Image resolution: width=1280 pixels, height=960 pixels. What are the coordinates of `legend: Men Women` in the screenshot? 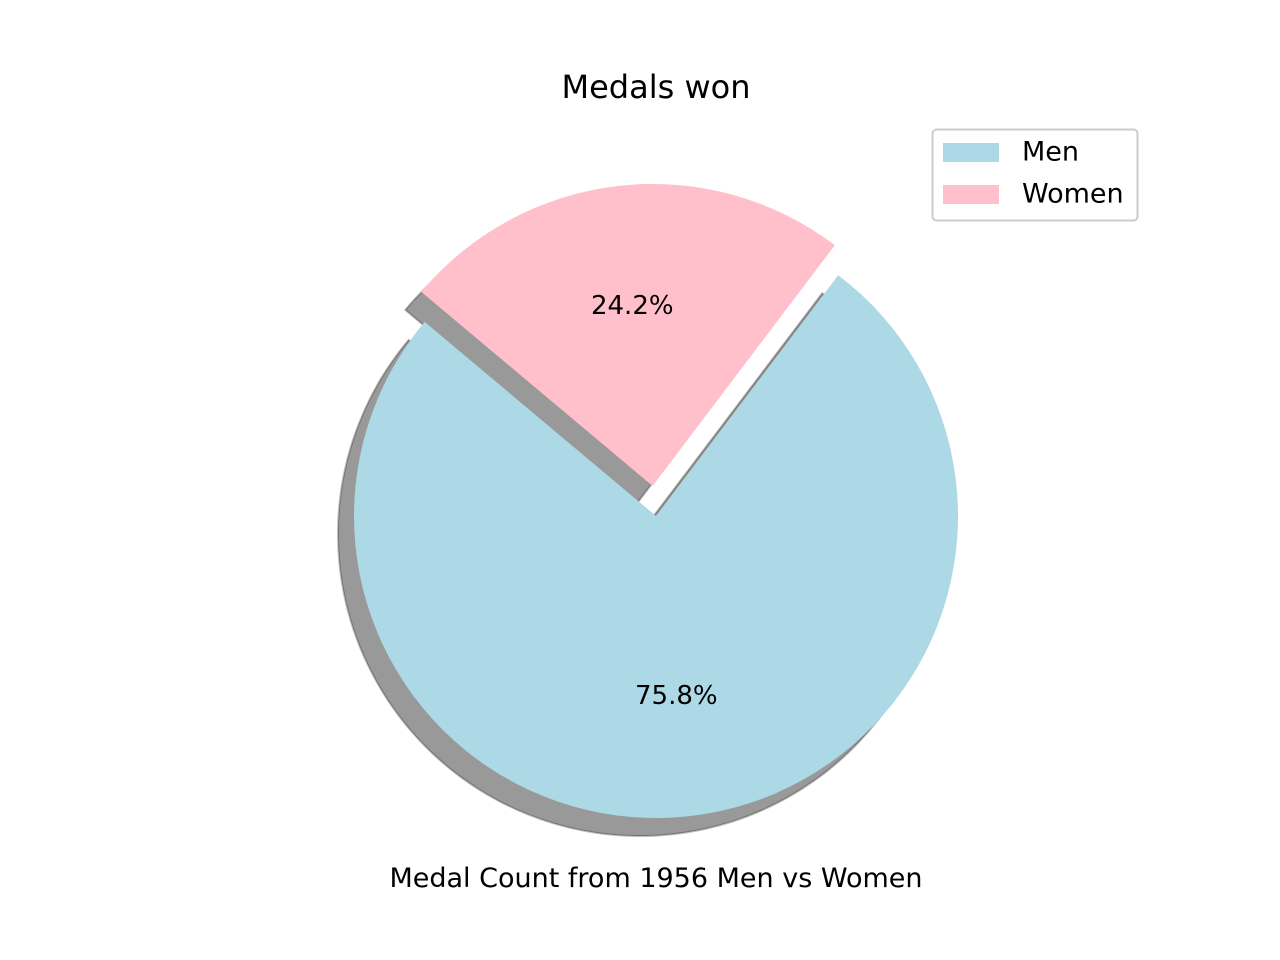 It's located at (1035, 175).